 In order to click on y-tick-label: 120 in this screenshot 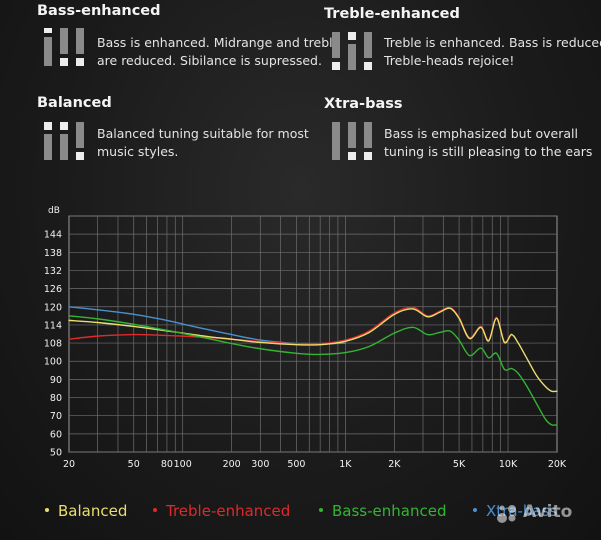, I will do `click(53, 307)`.